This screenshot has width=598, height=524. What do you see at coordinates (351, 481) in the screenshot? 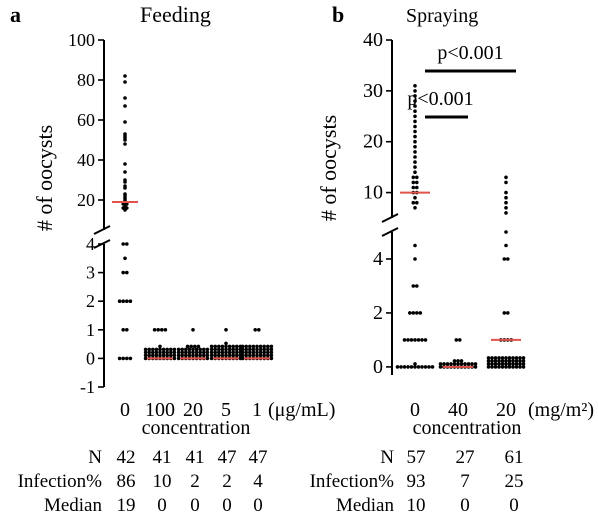
I see `table-row-label: Infection%` at bounding box center [351, 481].